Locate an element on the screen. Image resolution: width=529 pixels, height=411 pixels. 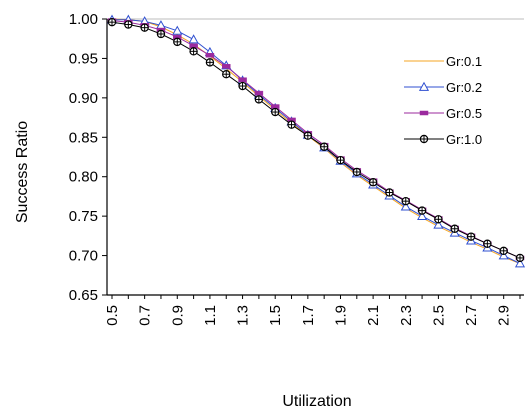
x-tick-label: 1.3 is located at coordinates (243, 315).